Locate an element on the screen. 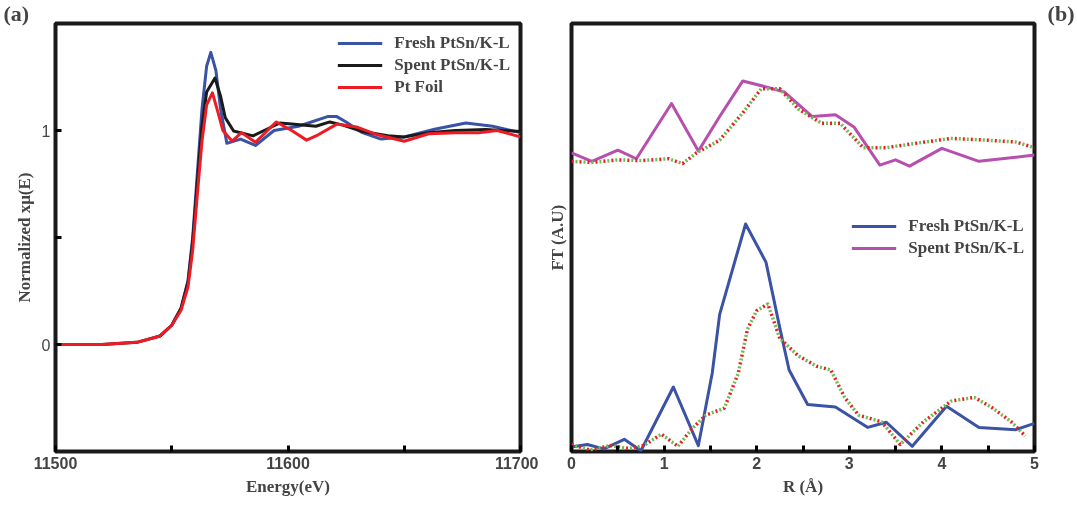 The width and height of the screenshot is (1077, 531). x-tick-label: 11700 is located at coordinates (516, 463).